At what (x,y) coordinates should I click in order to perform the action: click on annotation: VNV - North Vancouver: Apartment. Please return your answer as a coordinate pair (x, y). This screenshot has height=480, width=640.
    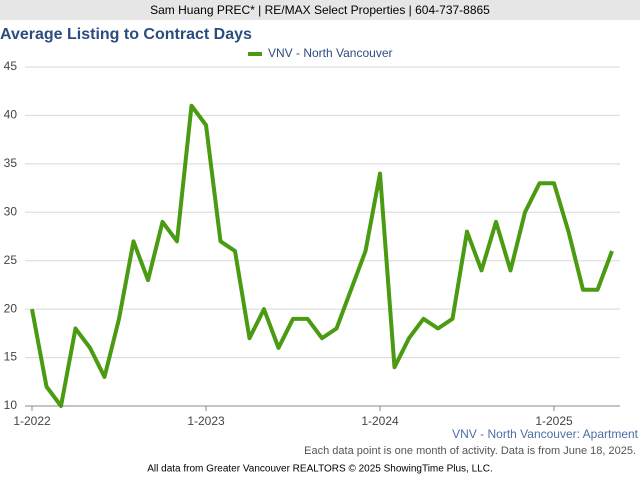
    Looking at the image, I should click on (545, 434).